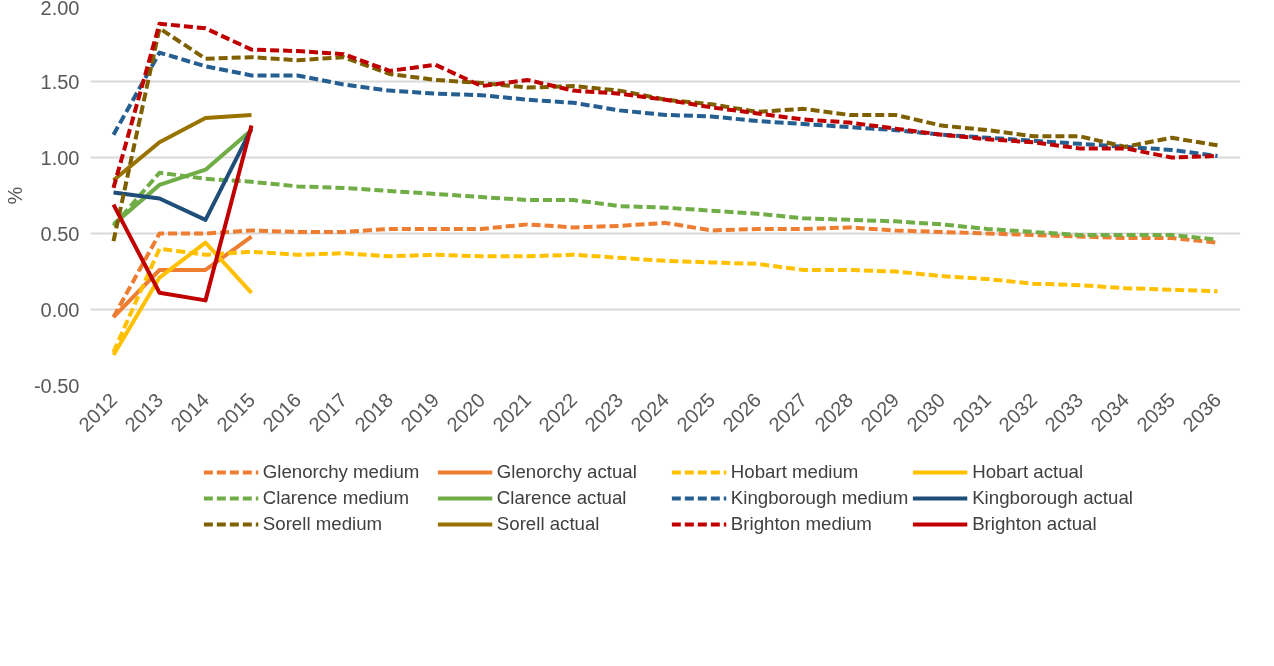 The width and height of the screenshot is (1274, 666). I want to click on legend-label: Glenorchy medium, so click(341, 471).